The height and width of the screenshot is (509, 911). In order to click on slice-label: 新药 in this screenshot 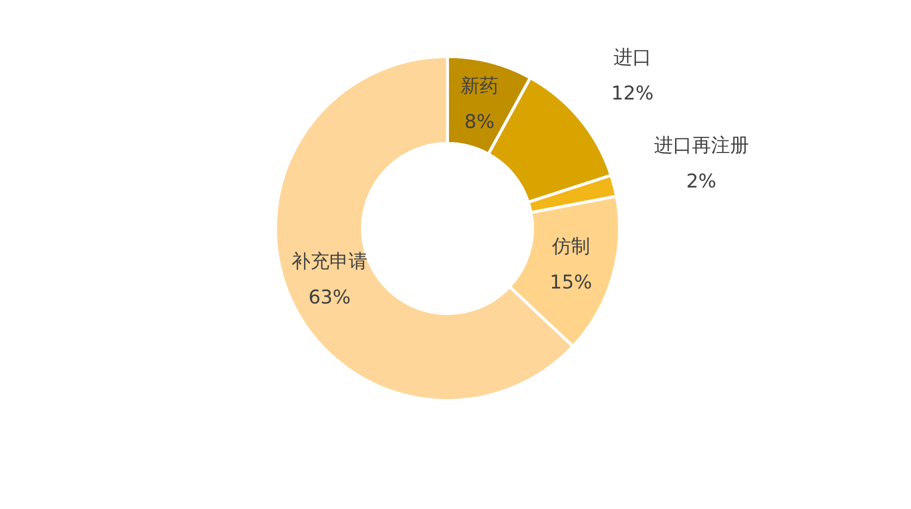, I will do `click(479, 86)`.